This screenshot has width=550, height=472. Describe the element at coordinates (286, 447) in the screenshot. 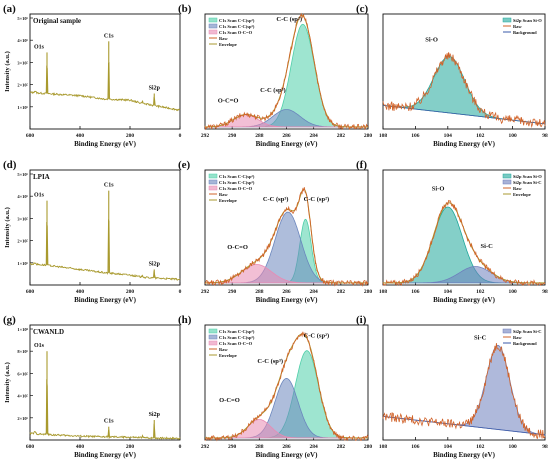

I see `x-tick-label: 286` at that location.